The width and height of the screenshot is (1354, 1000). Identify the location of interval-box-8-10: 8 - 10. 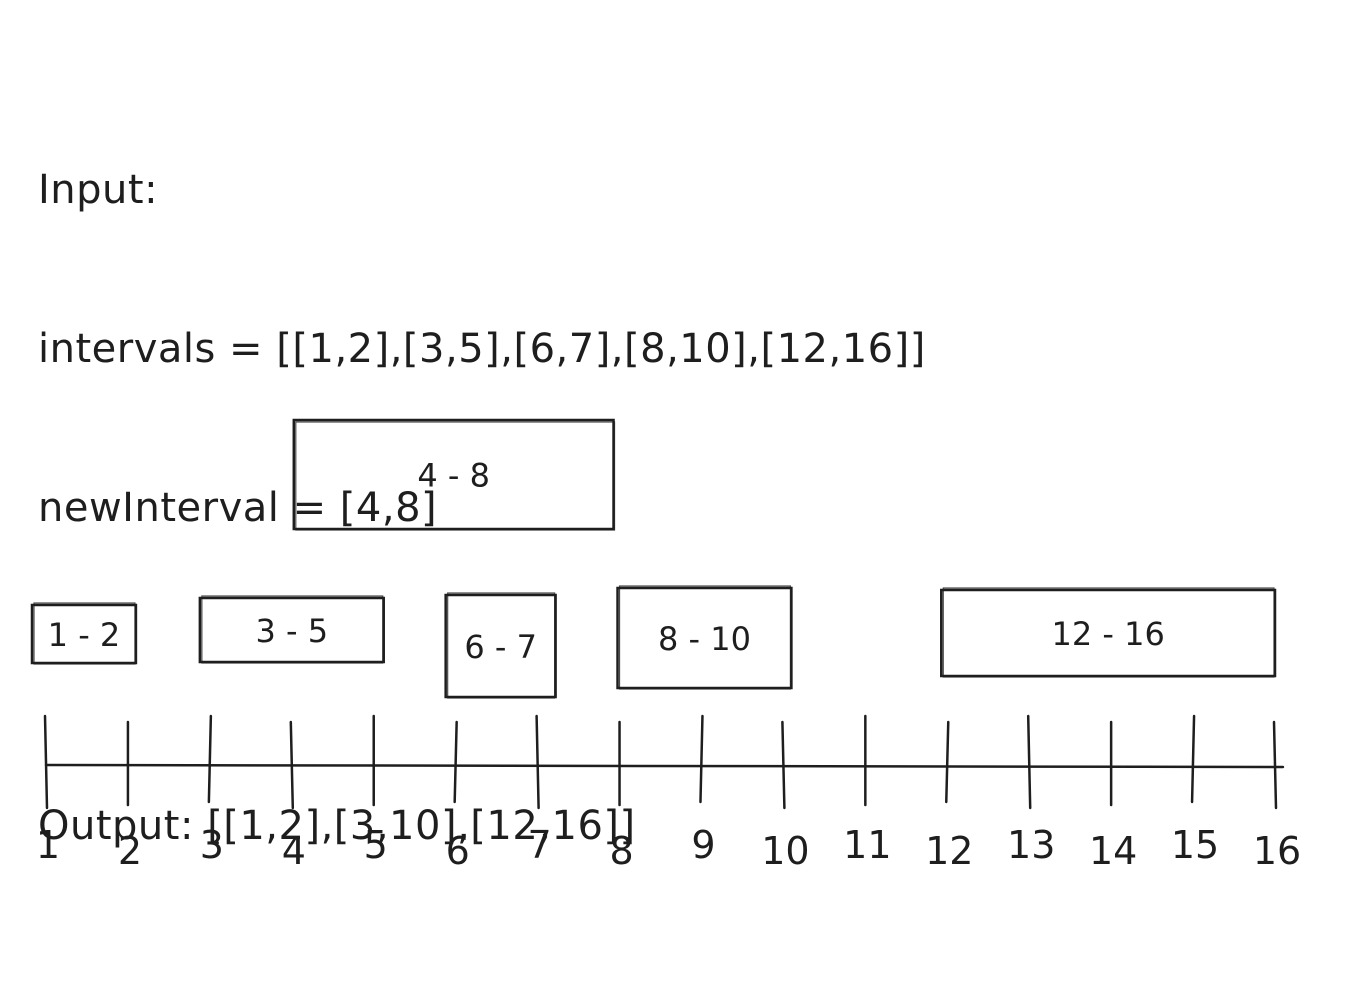
(704, 637).